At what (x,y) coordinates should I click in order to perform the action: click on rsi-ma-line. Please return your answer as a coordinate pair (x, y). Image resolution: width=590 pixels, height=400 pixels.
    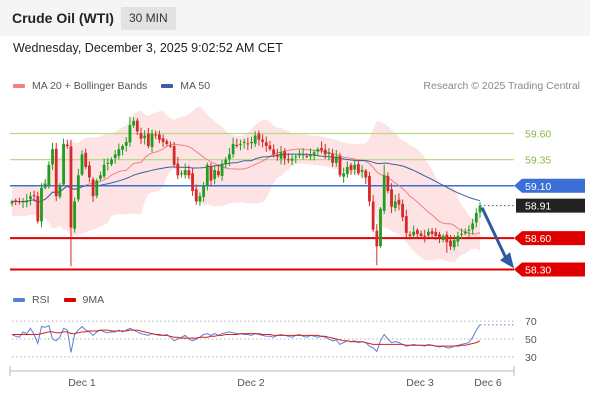
    Looking at the image, I should click on (246, 338).